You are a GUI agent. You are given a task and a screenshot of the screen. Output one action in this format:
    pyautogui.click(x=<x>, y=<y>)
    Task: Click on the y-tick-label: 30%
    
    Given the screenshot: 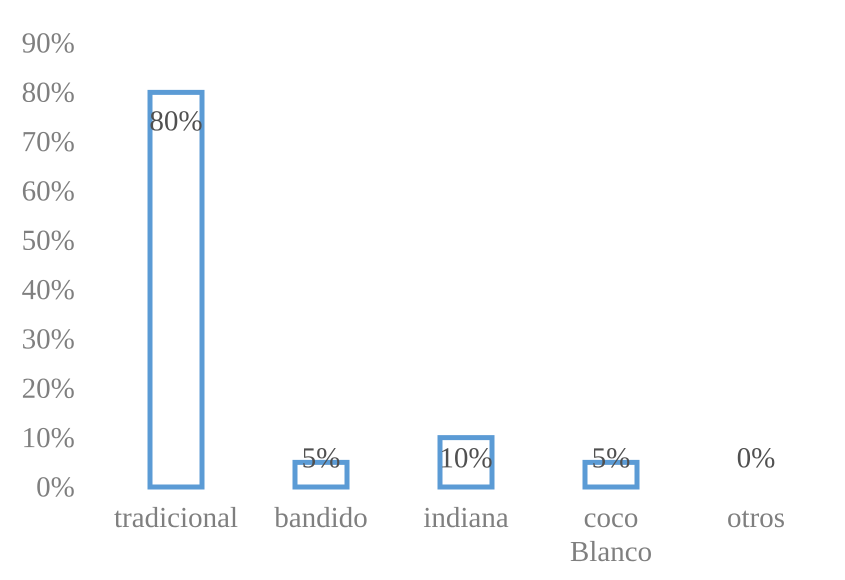 What is the action you would take?
    pyautogui.click(x=48, y=339)
    